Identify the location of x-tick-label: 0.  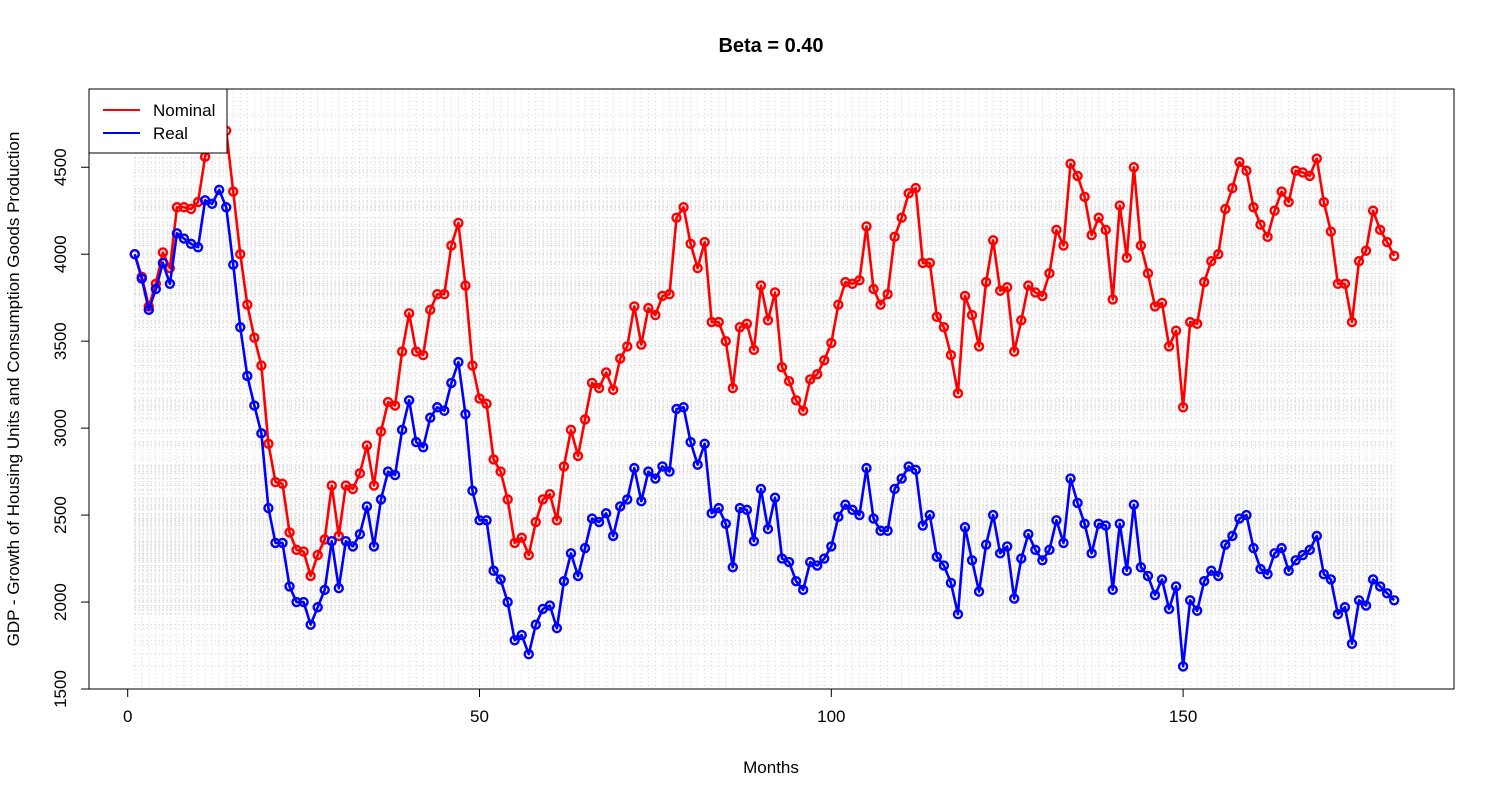
(127, 716).